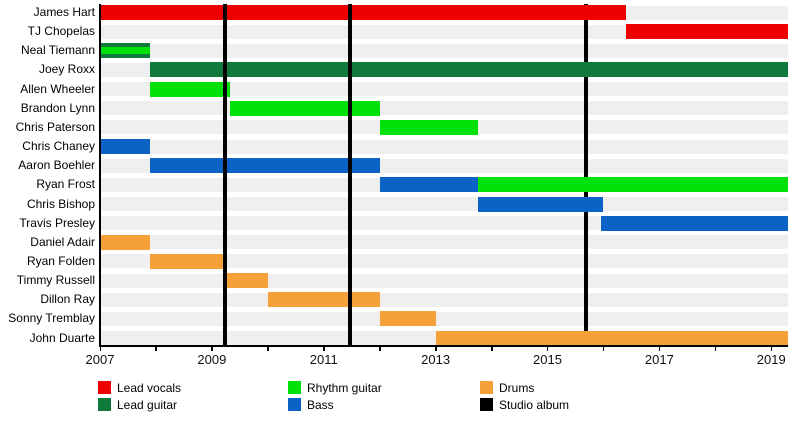  What do you see at coordinates (547, 359) in the screenshot?
I see `x-axis-tick-label: 2015` at bounding box center [547, 359].